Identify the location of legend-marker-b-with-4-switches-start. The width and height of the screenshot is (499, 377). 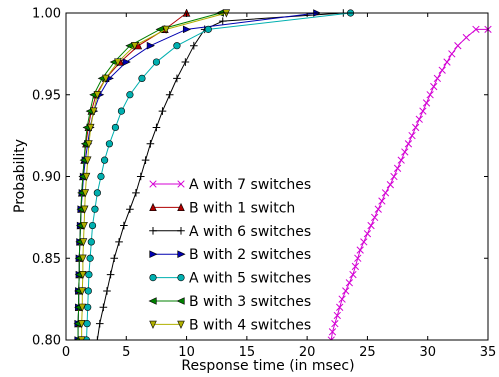
(153, 324).